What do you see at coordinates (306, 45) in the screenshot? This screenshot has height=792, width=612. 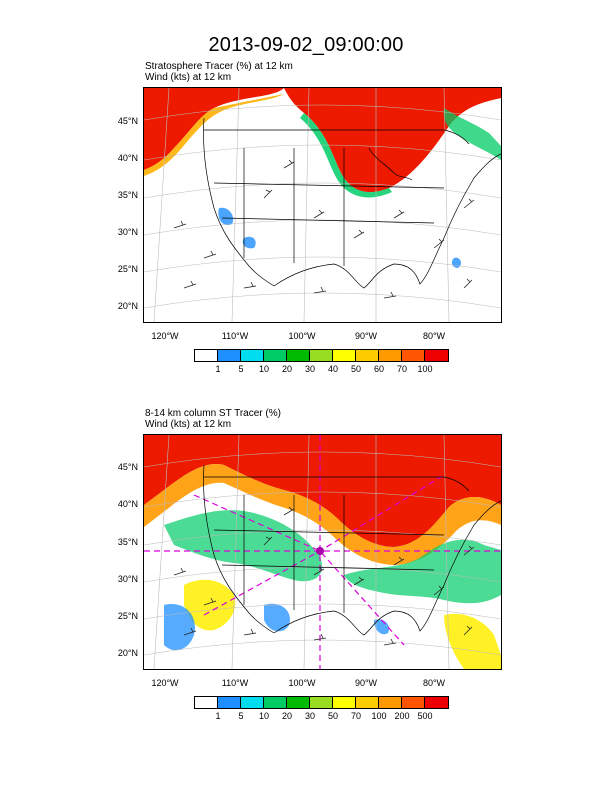 I see `main-title: 2013-09-02_09:00:00` at bounding box center [306, 45].